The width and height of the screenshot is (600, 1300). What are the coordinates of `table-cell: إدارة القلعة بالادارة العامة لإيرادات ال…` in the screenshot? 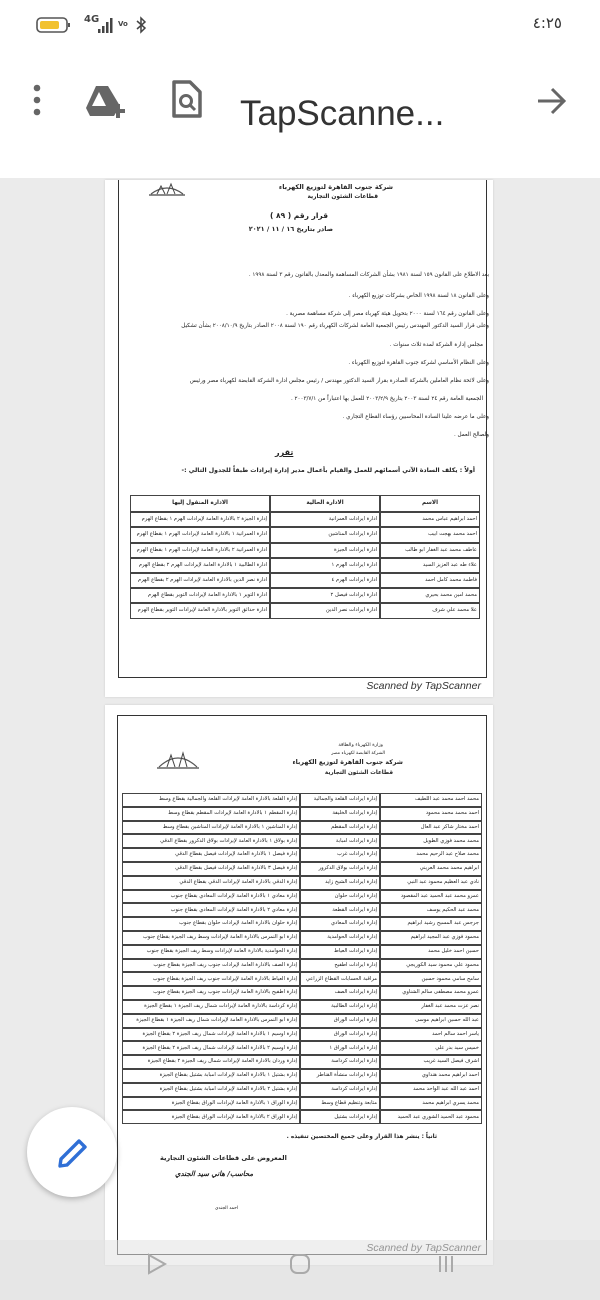 It's located at (211, 800).